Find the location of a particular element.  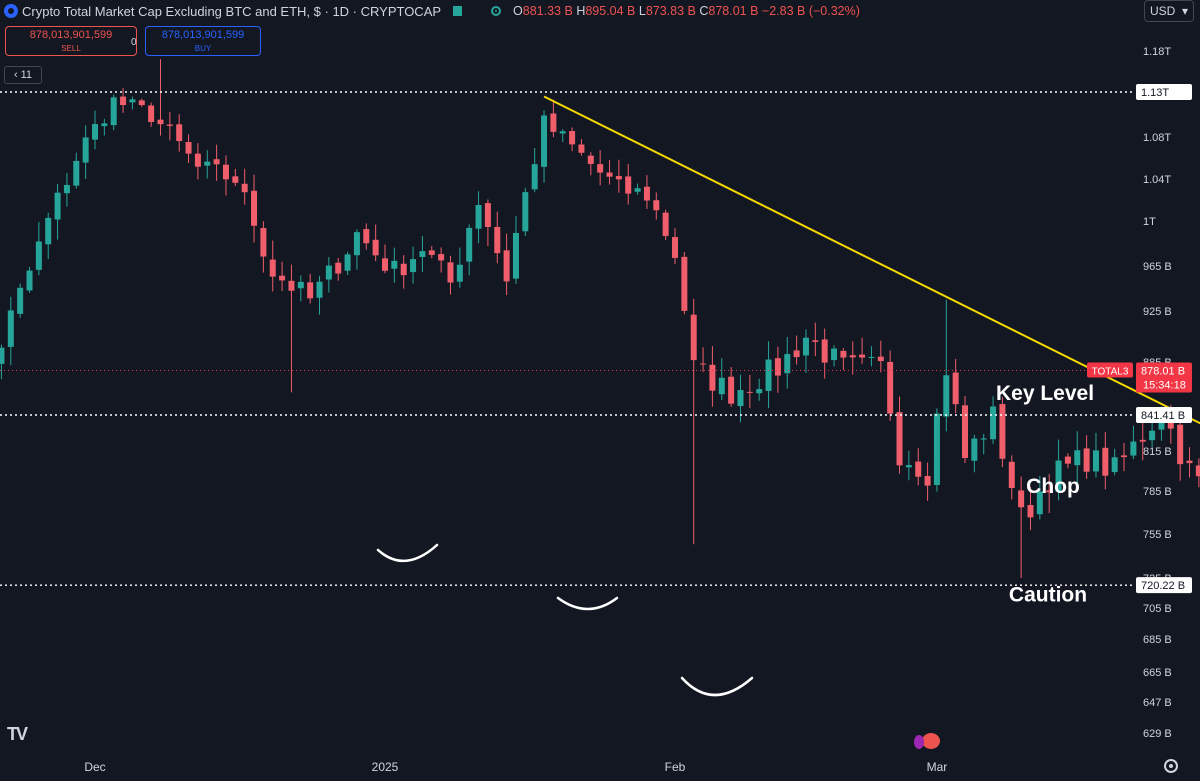

annotation-label: Caution is located at coordinates (1048, 595).